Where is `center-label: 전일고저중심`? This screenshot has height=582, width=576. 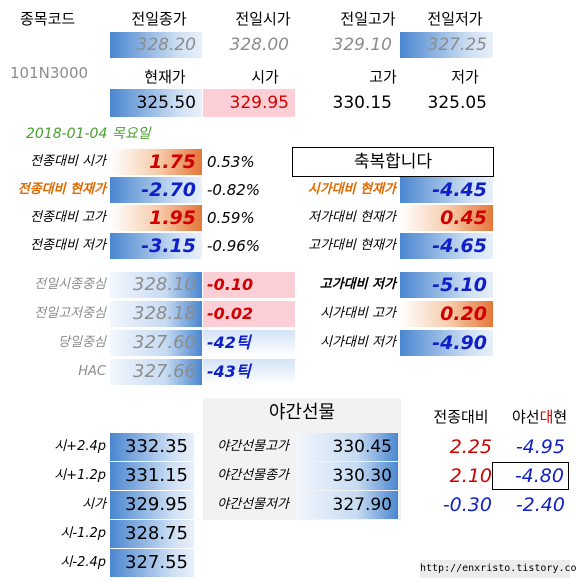 center-label: 전일고저중심 is located at coordinates (70, 313).